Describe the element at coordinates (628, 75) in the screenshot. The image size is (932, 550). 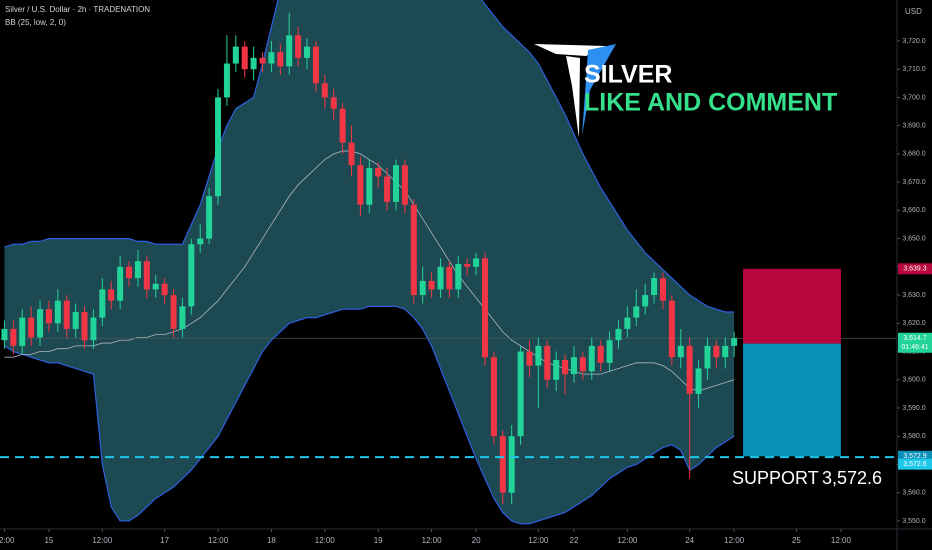
I see `annotation: SILVER` at that location.